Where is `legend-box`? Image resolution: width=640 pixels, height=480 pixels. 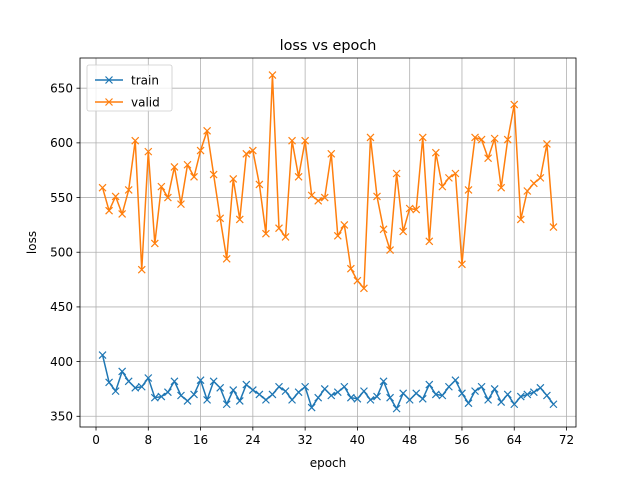 legend-box is located at coordinates (129, 88).